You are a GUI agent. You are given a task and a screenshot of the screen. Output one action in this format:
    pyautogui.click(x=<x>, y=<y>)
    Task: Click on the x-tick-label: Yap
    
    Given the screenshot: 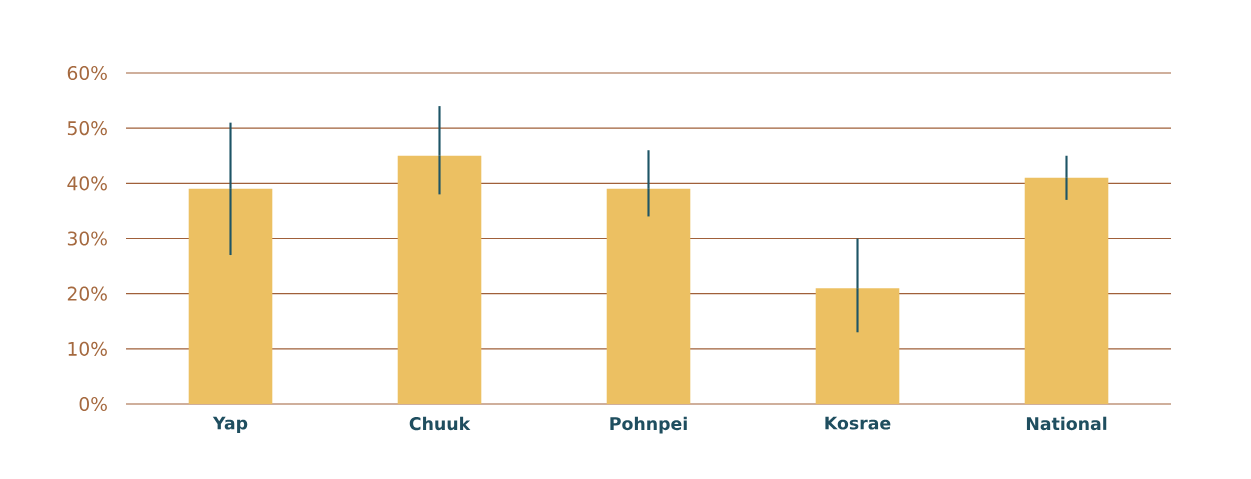 What is the action you would take?
    pyautogui.click(x=230, y=424)
    